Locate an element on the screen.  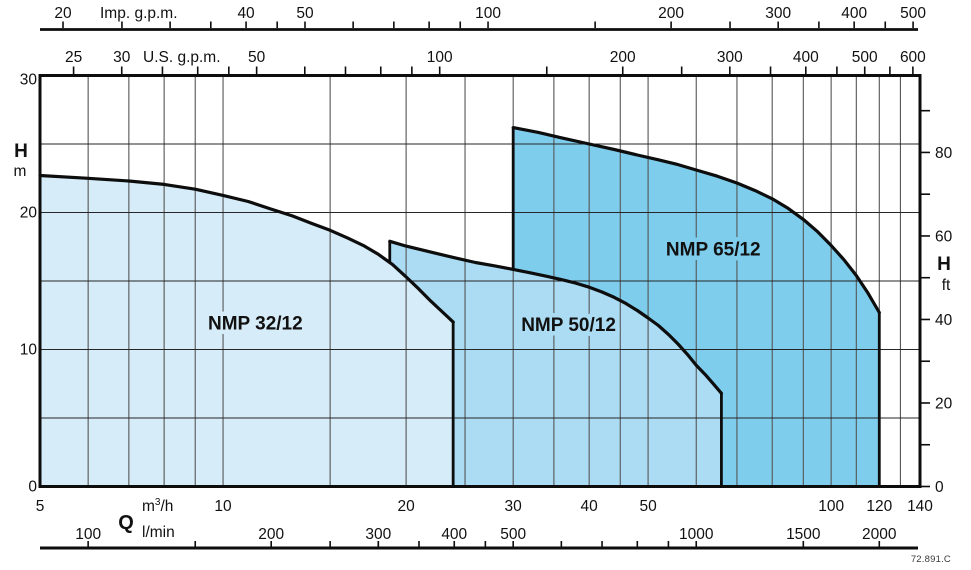
us-gpm-tick-label: 300 is located at coordinates (730, 57).